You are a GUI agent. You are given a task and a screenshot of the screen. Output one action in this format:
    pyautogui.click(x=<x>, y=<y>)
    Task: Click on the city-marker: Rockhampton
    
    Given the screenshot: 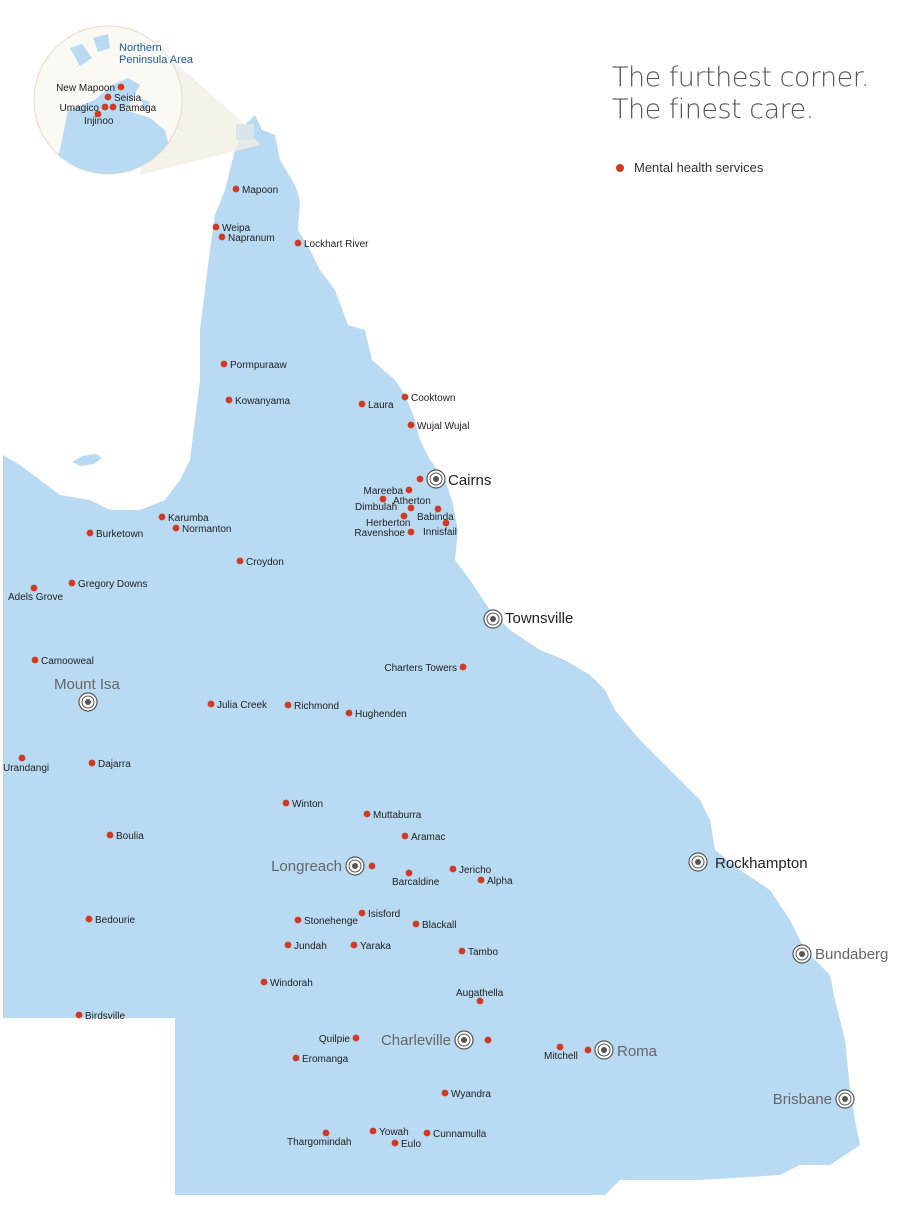 What is the action you would take?
    pyautogui.click(x=748, y=862)
    